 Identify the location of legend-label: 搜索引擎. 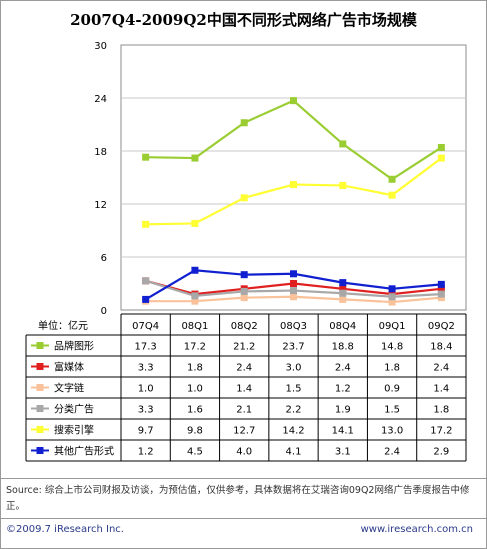
(74, 430).